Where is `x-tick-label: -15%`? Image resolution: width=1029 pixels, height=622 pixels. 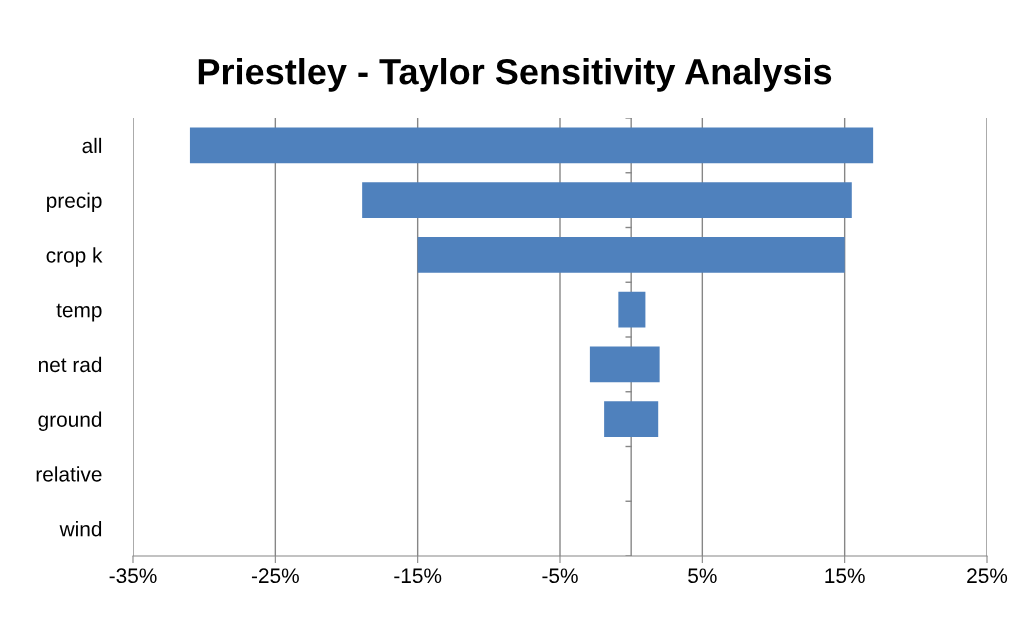
x-tick-label: -15% is located at coordinates (418, 576).